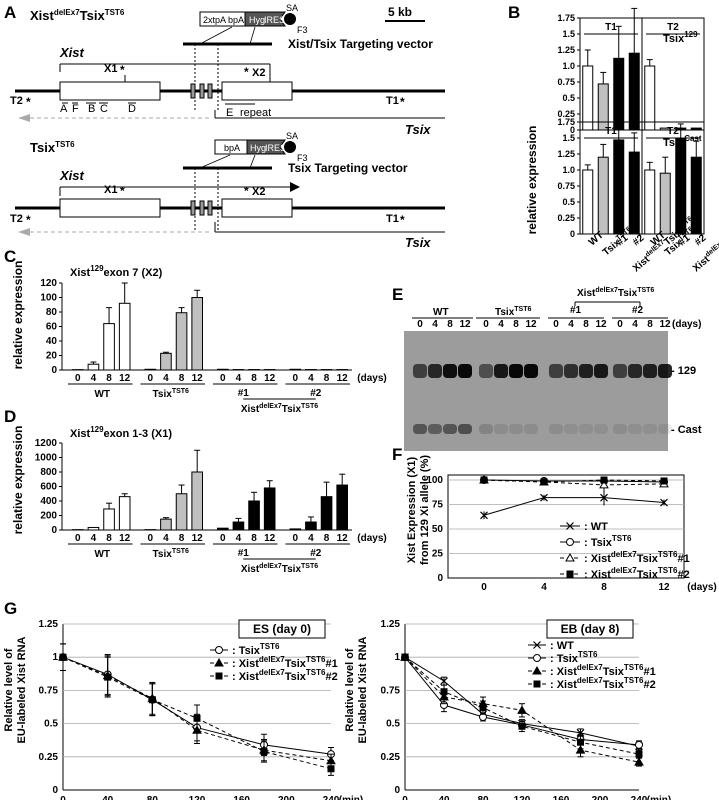  What do you see at coordinates (108, 797) in the screenshot?
I see `g-xtick-label: 40` at bounding box center [108, 797].